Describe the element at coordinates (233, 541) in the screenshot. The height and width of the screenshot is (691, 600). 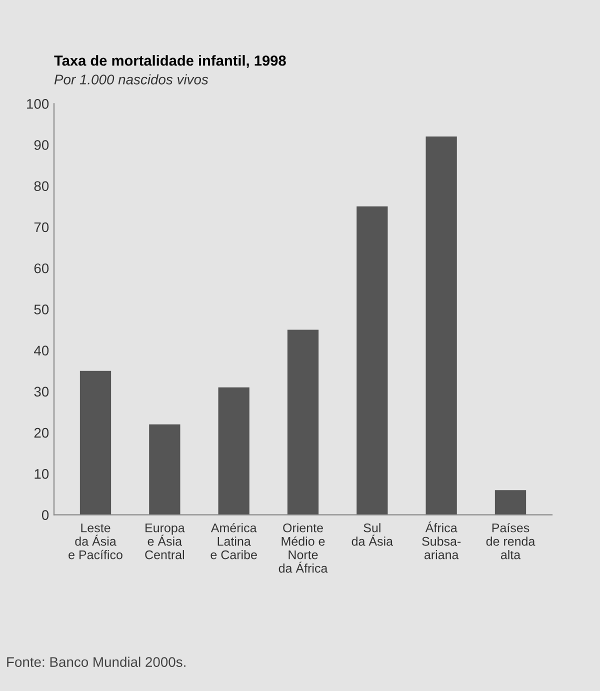
I see `x-tick-label: América Latina e Caribe` at that location.